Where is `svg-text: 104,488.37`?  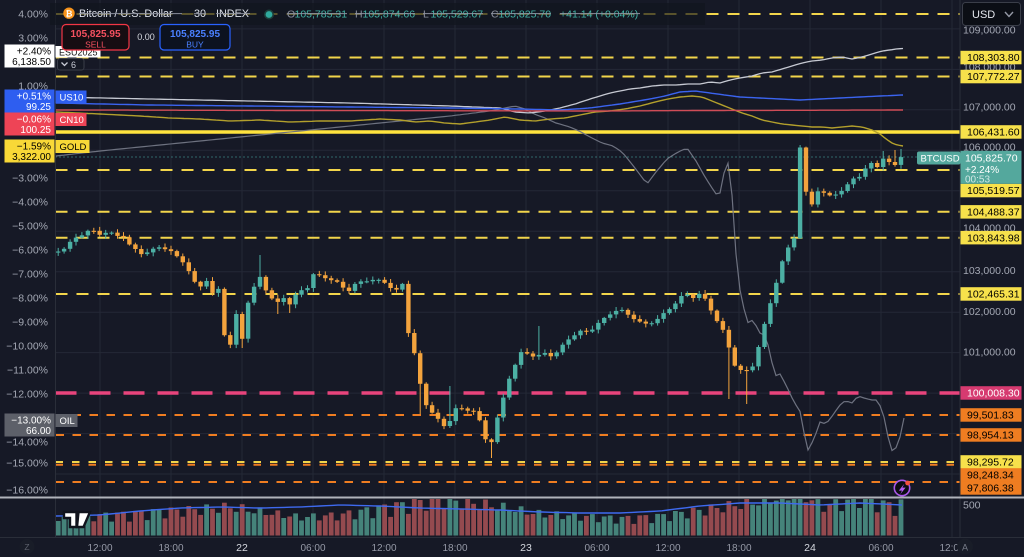
svg-text: 104,488.37 is located at coordinates (993, 212).